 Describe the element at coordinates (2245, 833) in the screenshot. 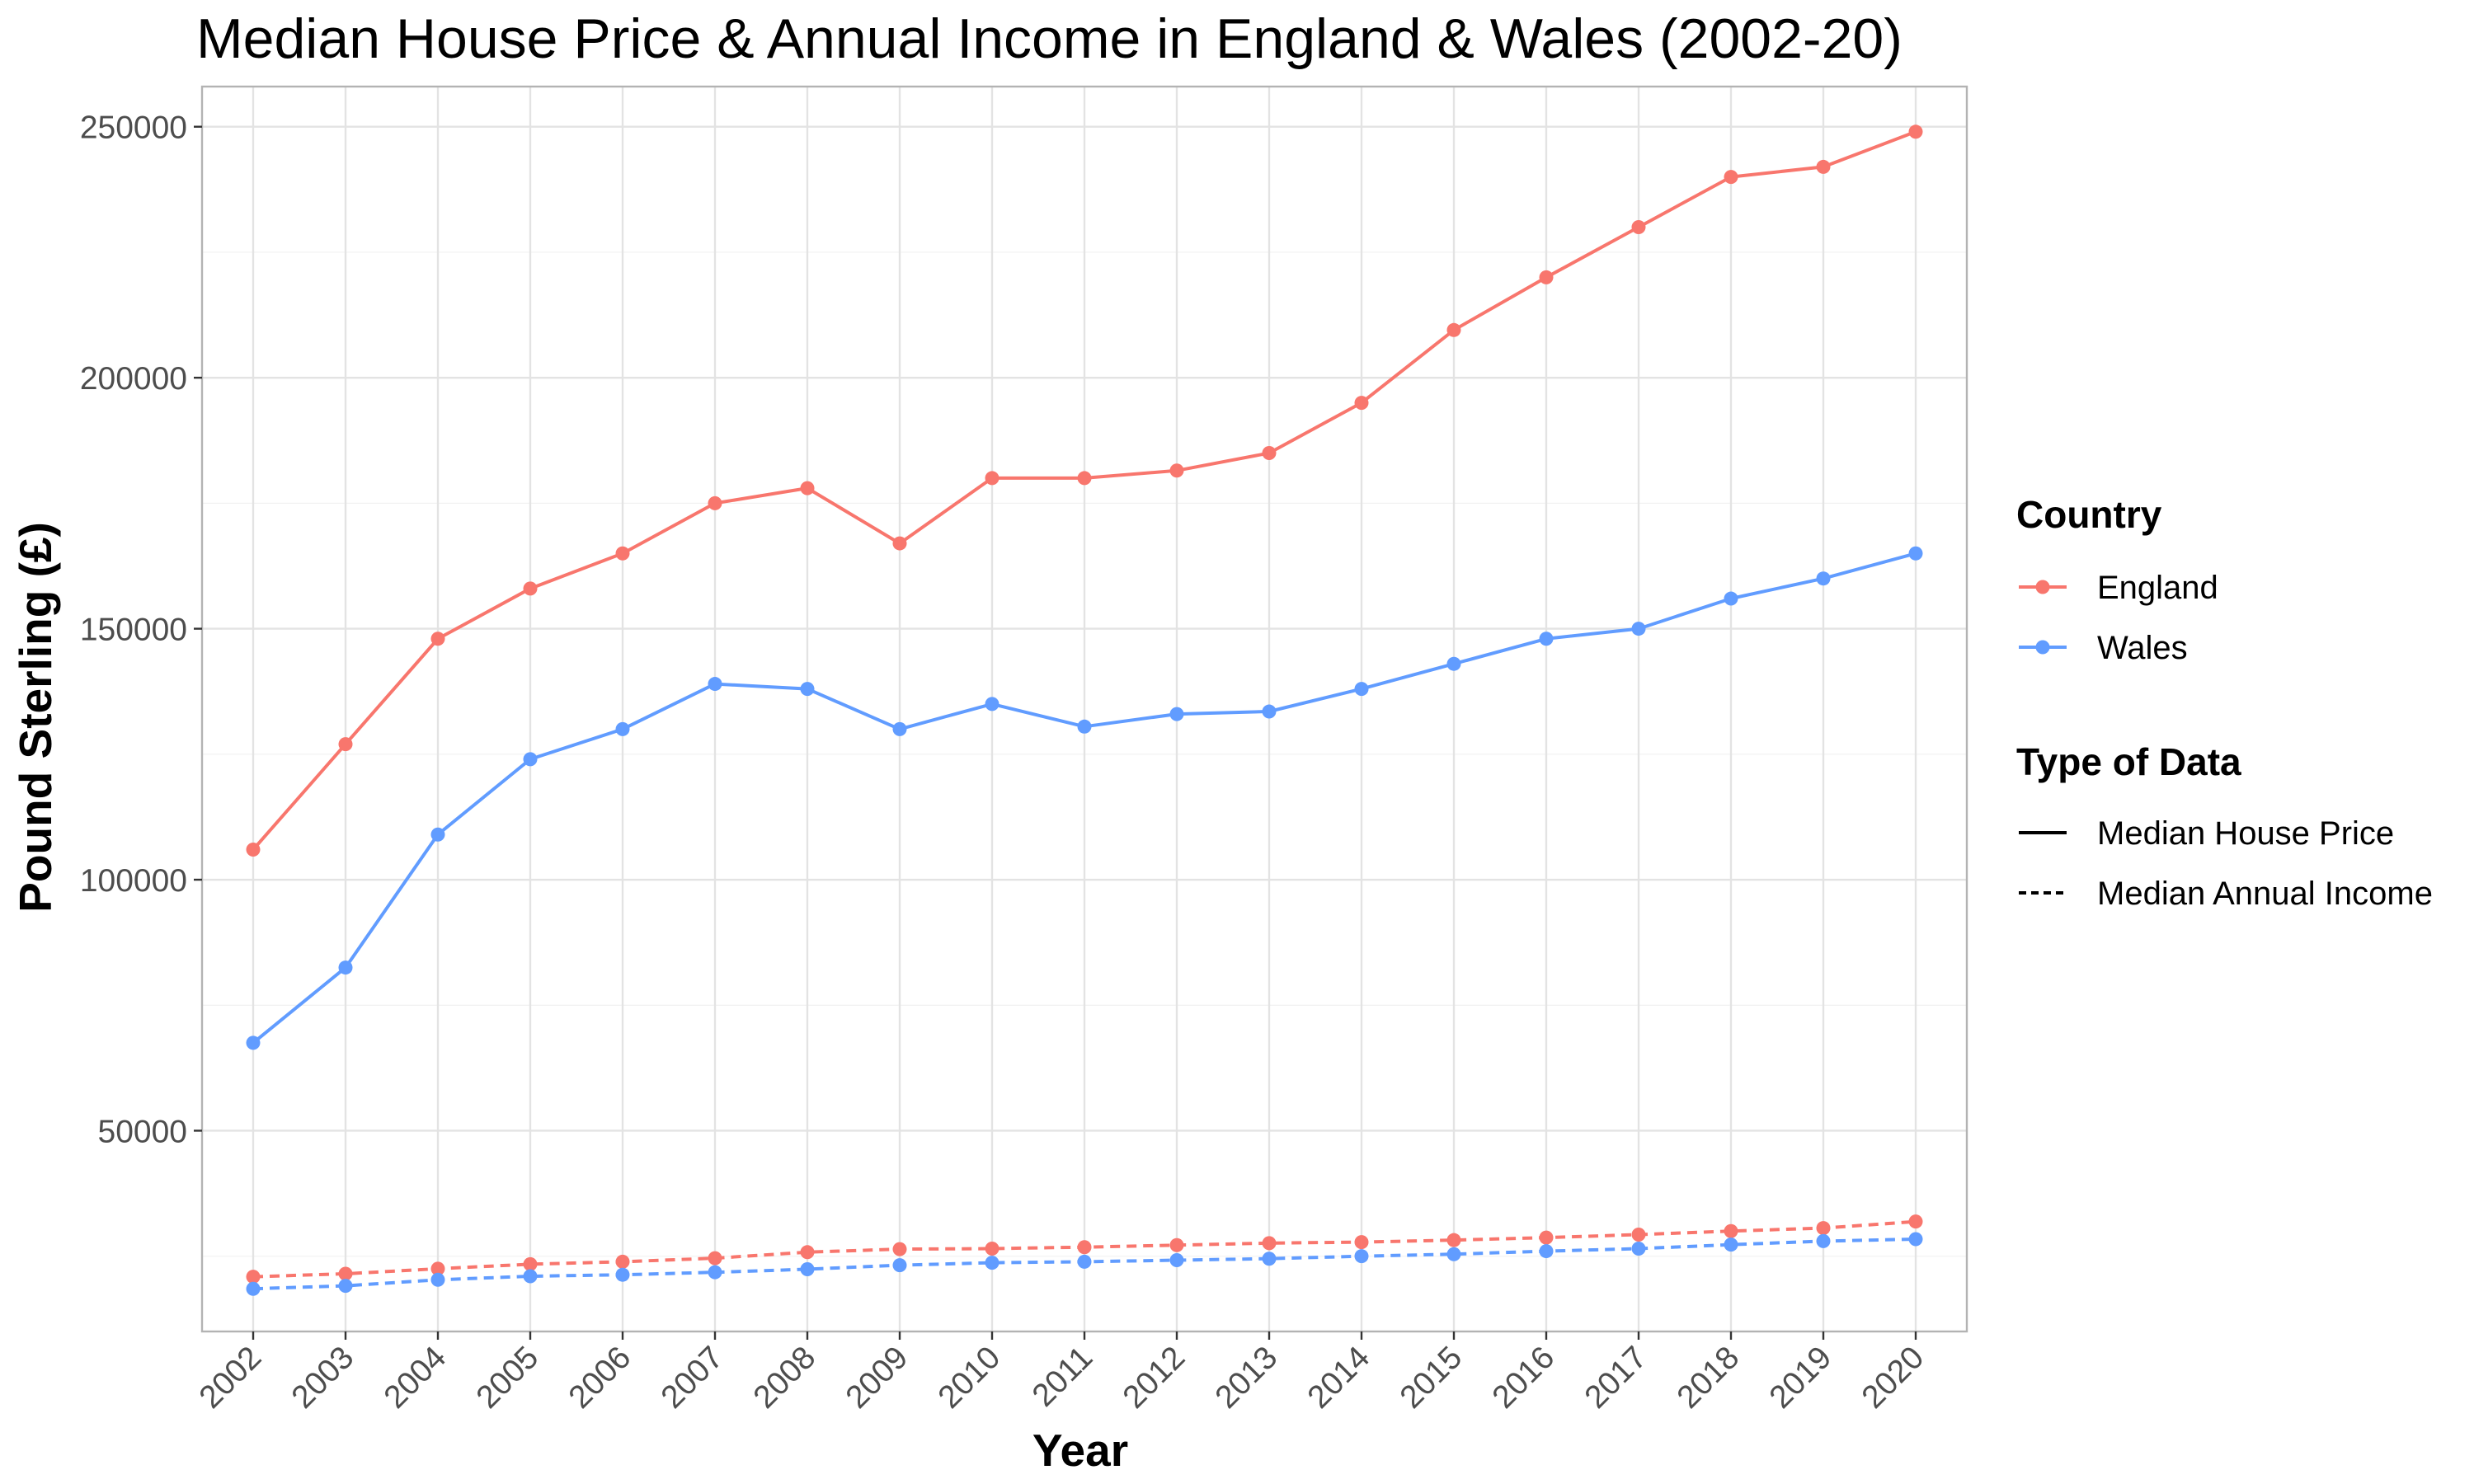

I see `legend-type-label: Median House Price` at that location.